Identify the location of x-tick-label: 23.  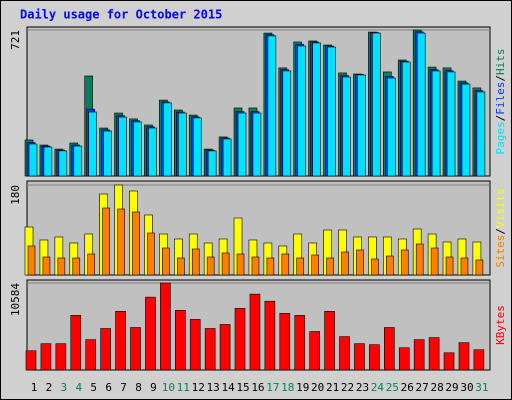
(362, 387).